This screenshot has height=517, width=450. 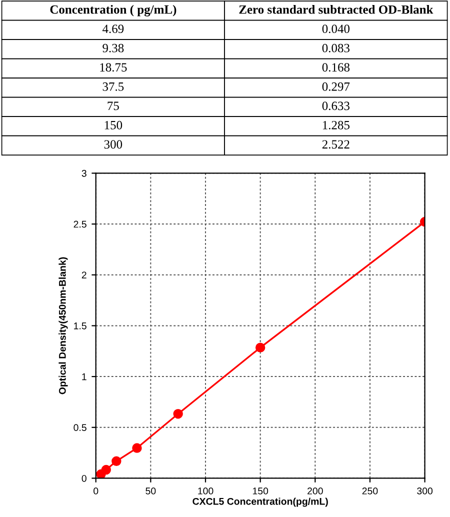 What do you see at coordinates (113, 10) in the screenshot?
I see `text: Concentration ( pg/mL)` at bounding box center [113, 10].